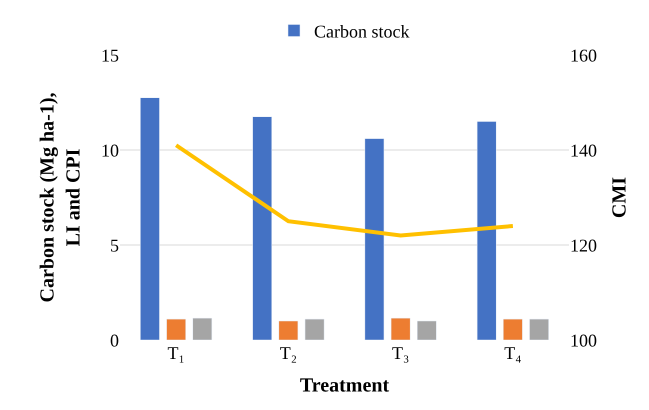 Image resolution: width=649 pixels, height=410 pixels. I want to click on y-axis-title: Carbon stock (Mg ha-1), LI and CPI, so click(60, 197).